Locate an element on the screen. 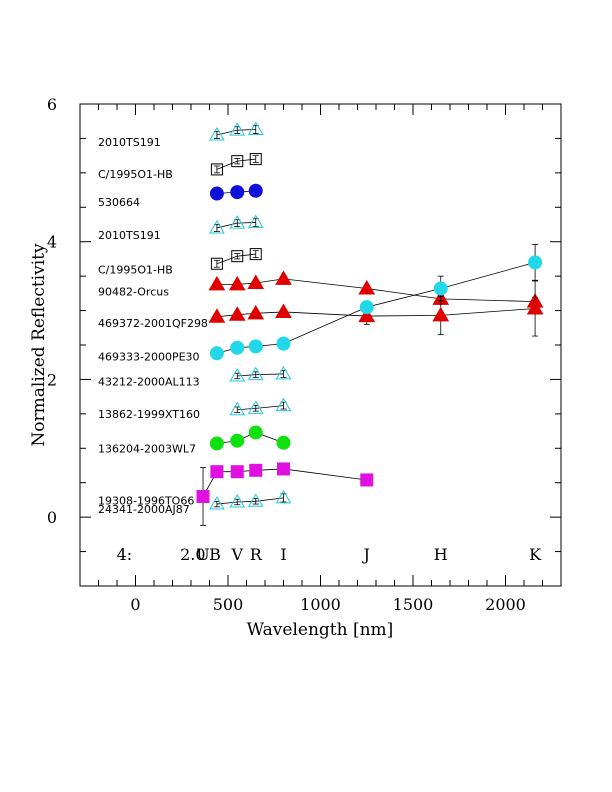  series-label: 24341-2000AJ87 is located at coordinates (144, 509).